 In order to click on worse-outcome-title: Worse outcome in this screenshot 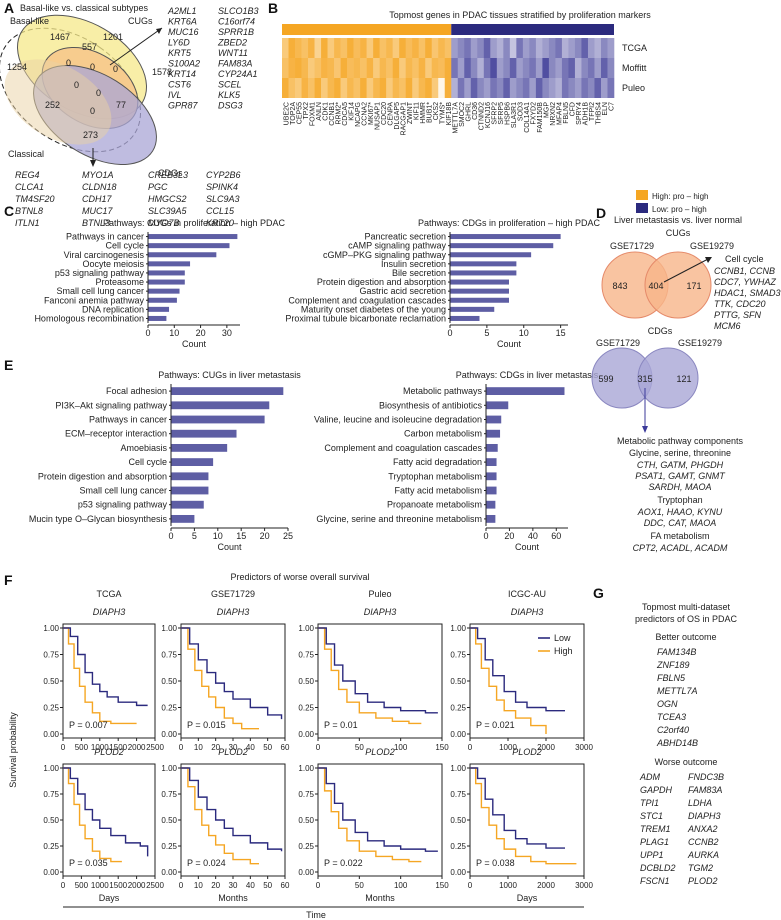, I will do `click(686, 762)`.